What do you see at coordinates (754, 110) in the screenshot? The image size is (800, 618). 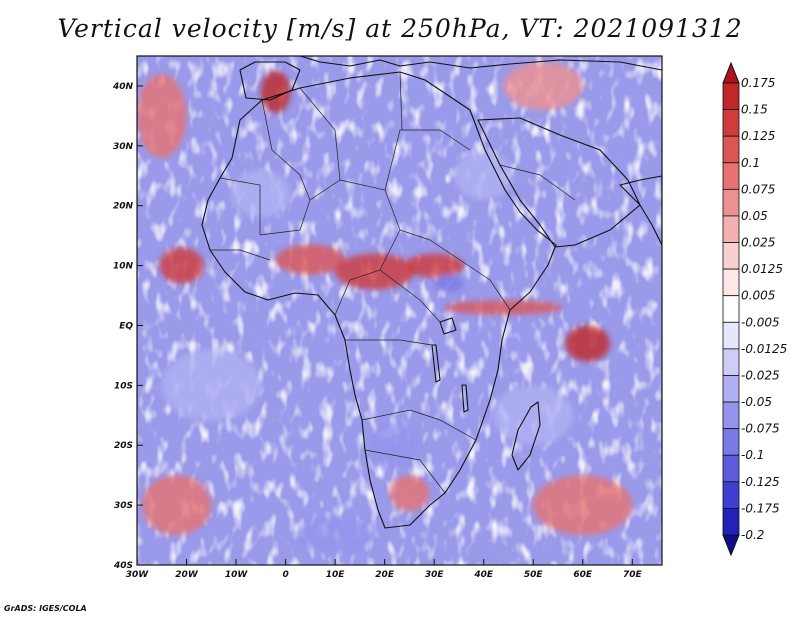 I see `colorbar-label: 0.15` at bounding box center [754, 110].